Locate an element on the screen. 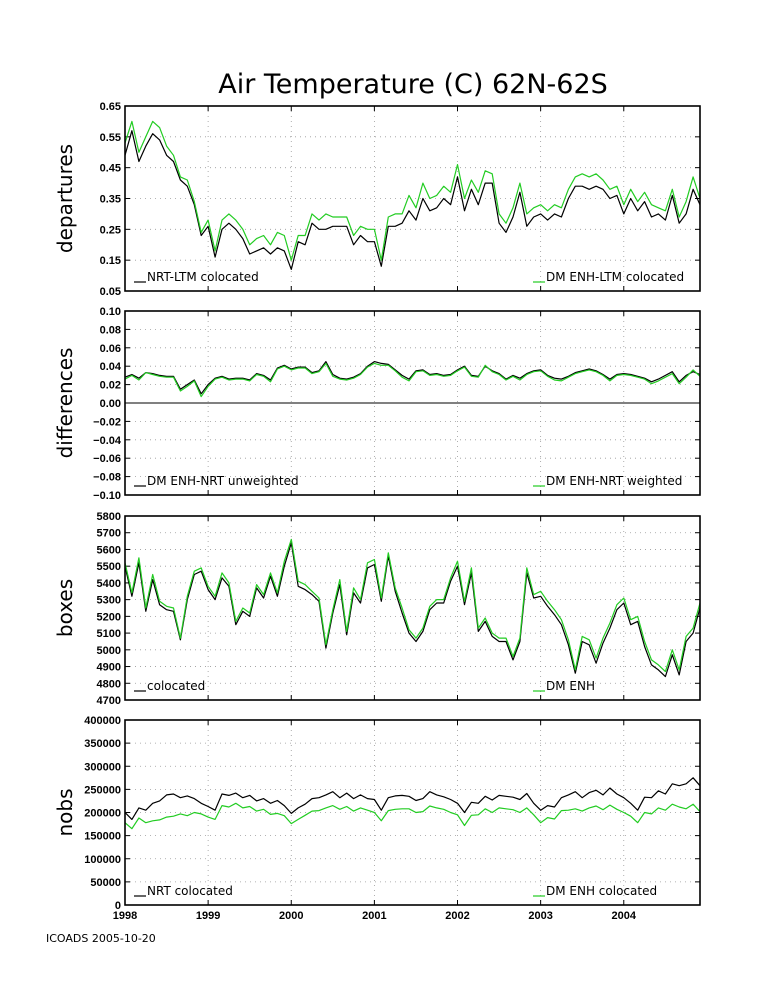 The height and width of the screenshot is (988, 766). y-tick-label: 400000 is located at coordinates (102, 721).